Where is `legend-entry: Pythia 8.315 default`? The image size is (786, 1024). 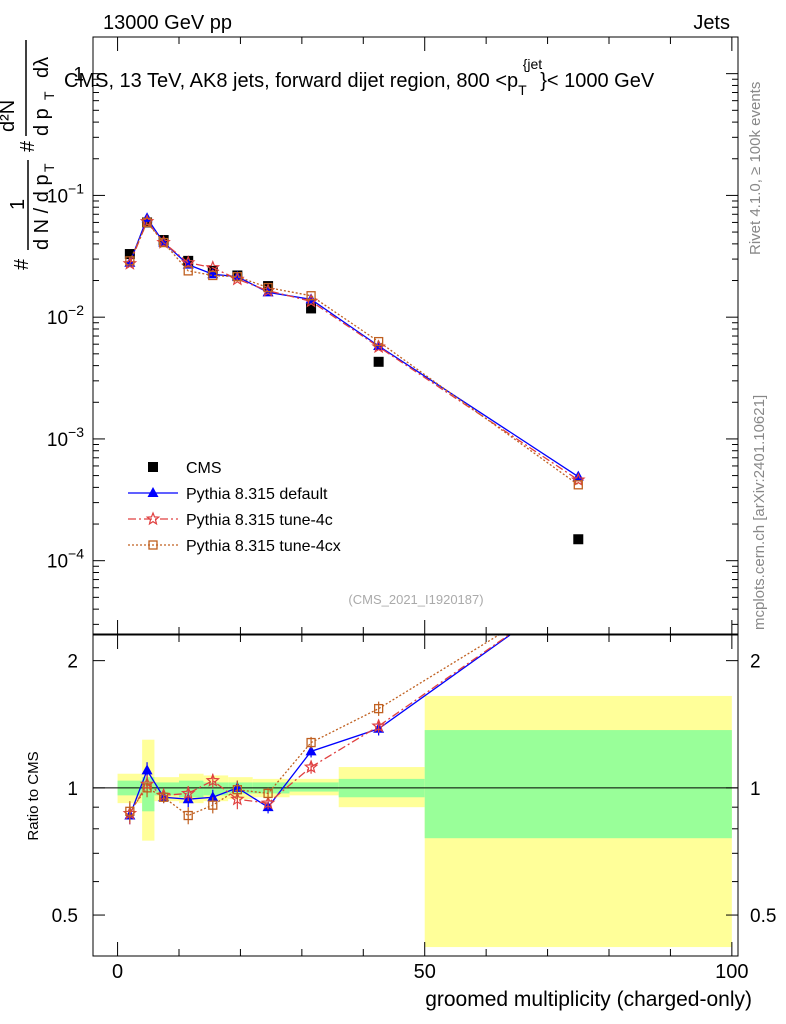 legend-entry: Pythia 8.315 default is located at coordinates (228, 494).